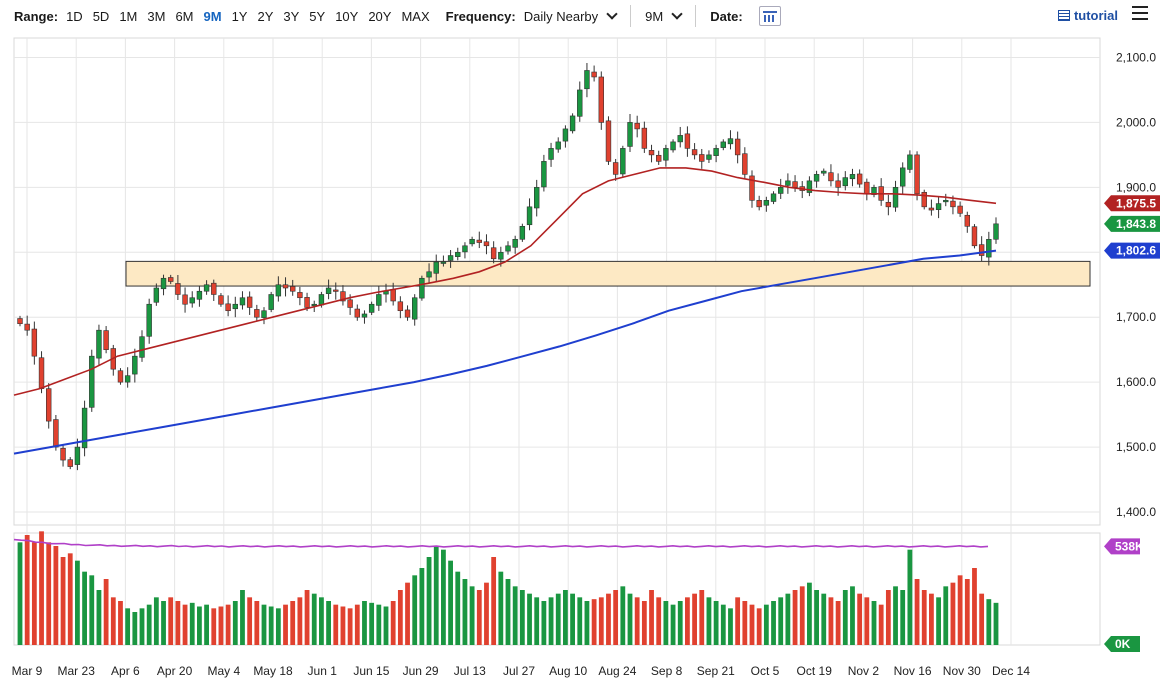  I want to click on range-10y: 10Y, so click(347, 16).